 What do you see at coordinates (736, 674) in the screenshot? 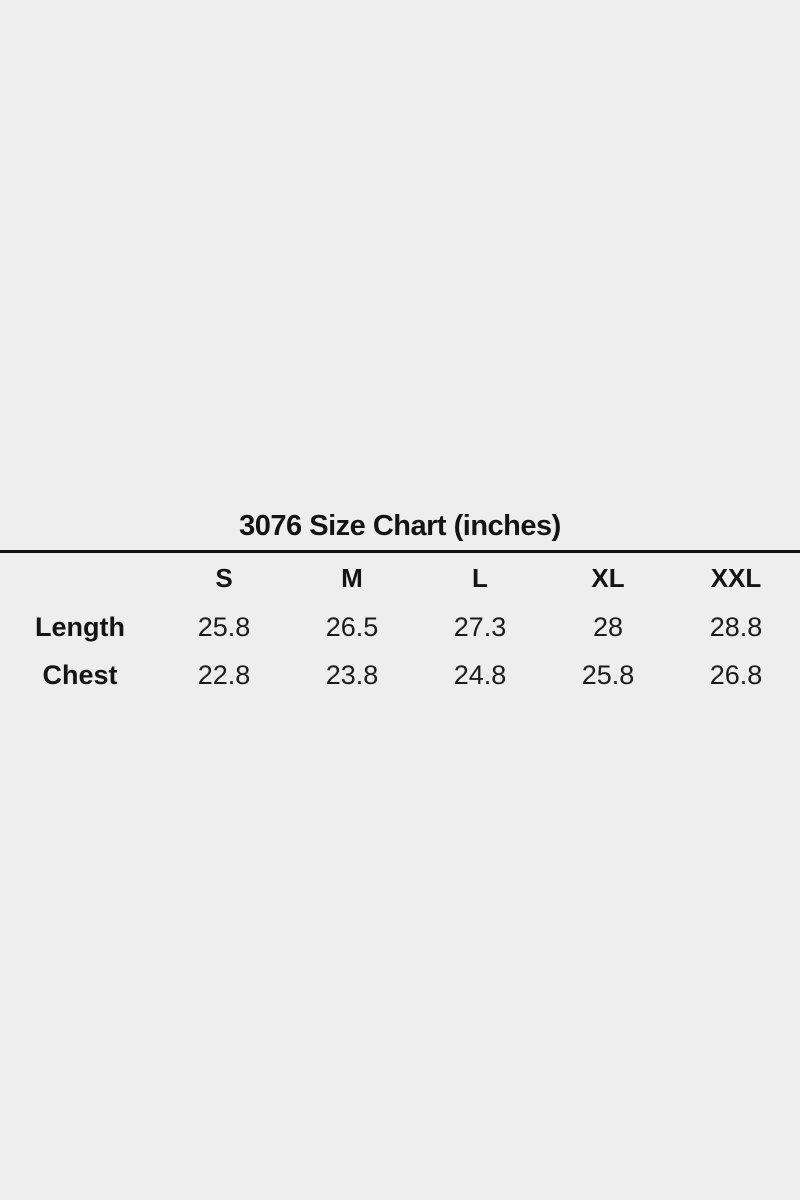
I see `chest-value-xxl: 26.8` at bounding box center [736, 674].